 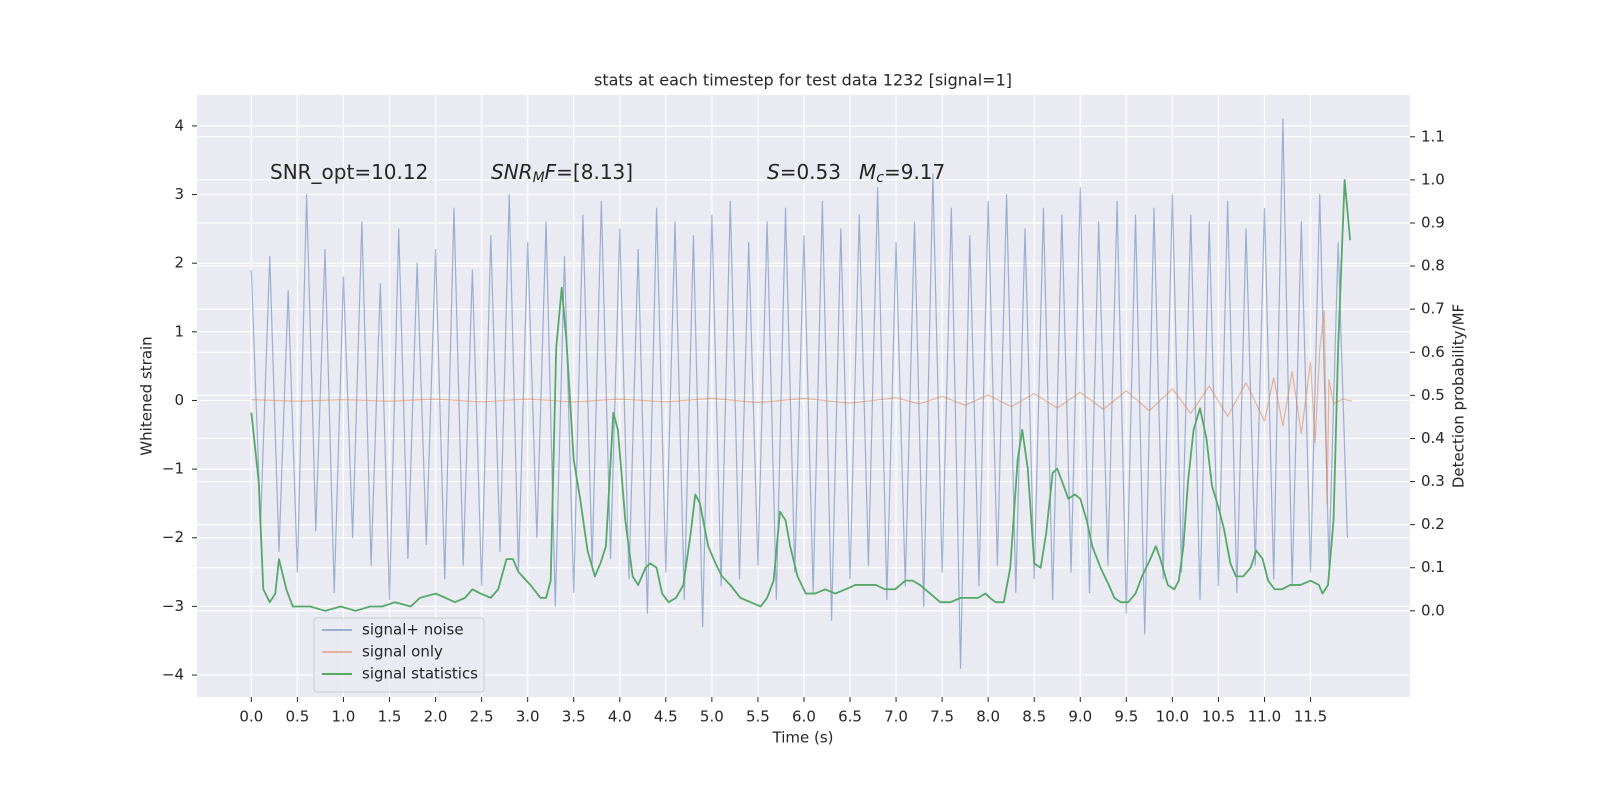 I want to click on x-tick-label: 6.5, so click(x=850, y=717).